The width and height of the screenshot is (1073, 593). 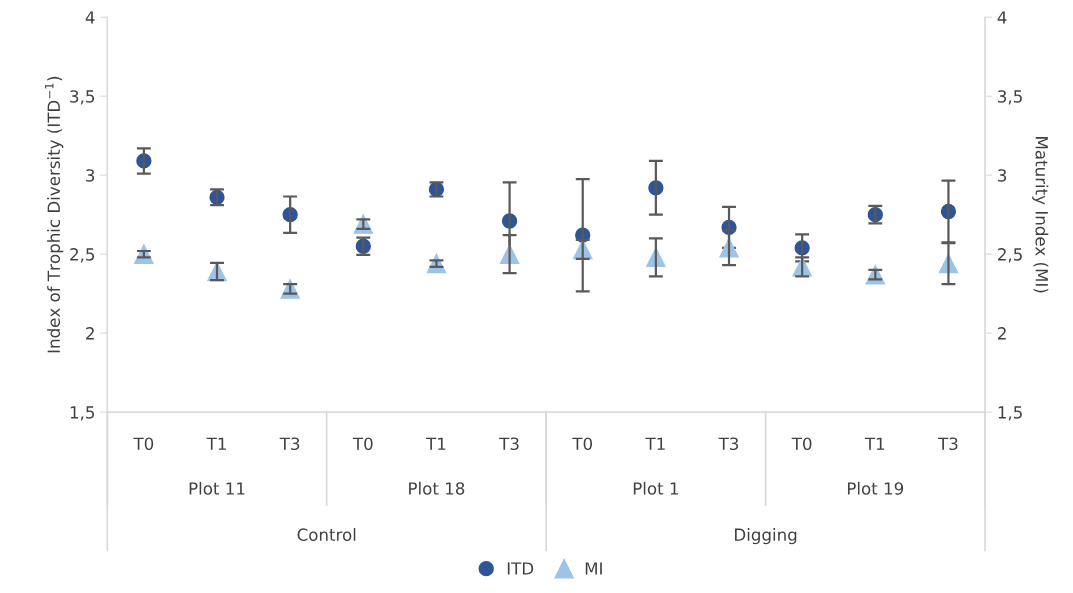 What do you see at coordinates (520, 568) in the screenshot?
I see `legend-label: ITD` at bounding box center [520, 568].